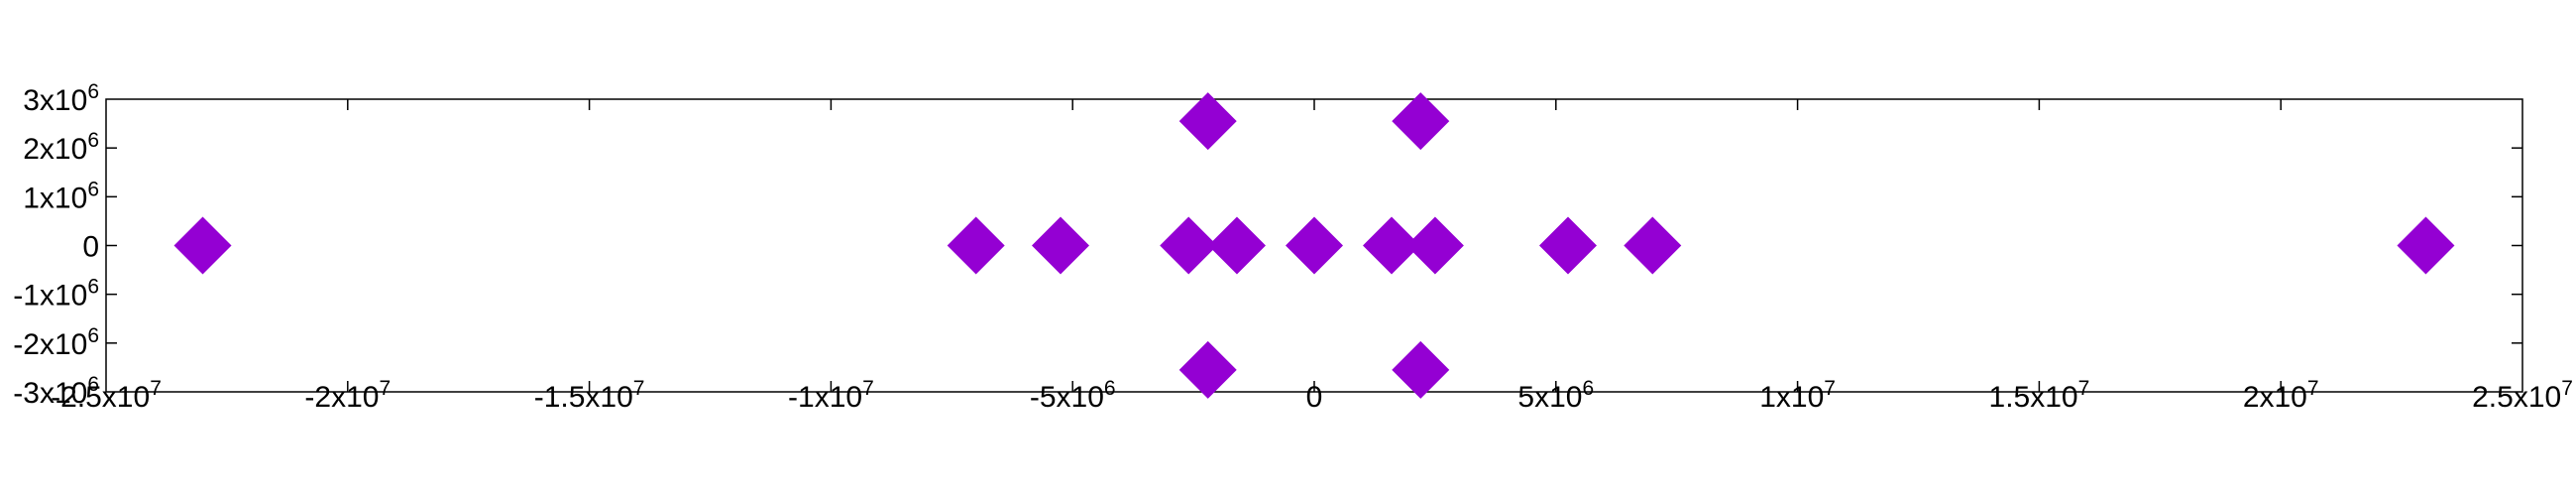 This screenshot has height=498, width=2576. Describe the element at coordinates (56, 392) in the screenshot. I see `y-tick-label: -3x10⁶` at that location.